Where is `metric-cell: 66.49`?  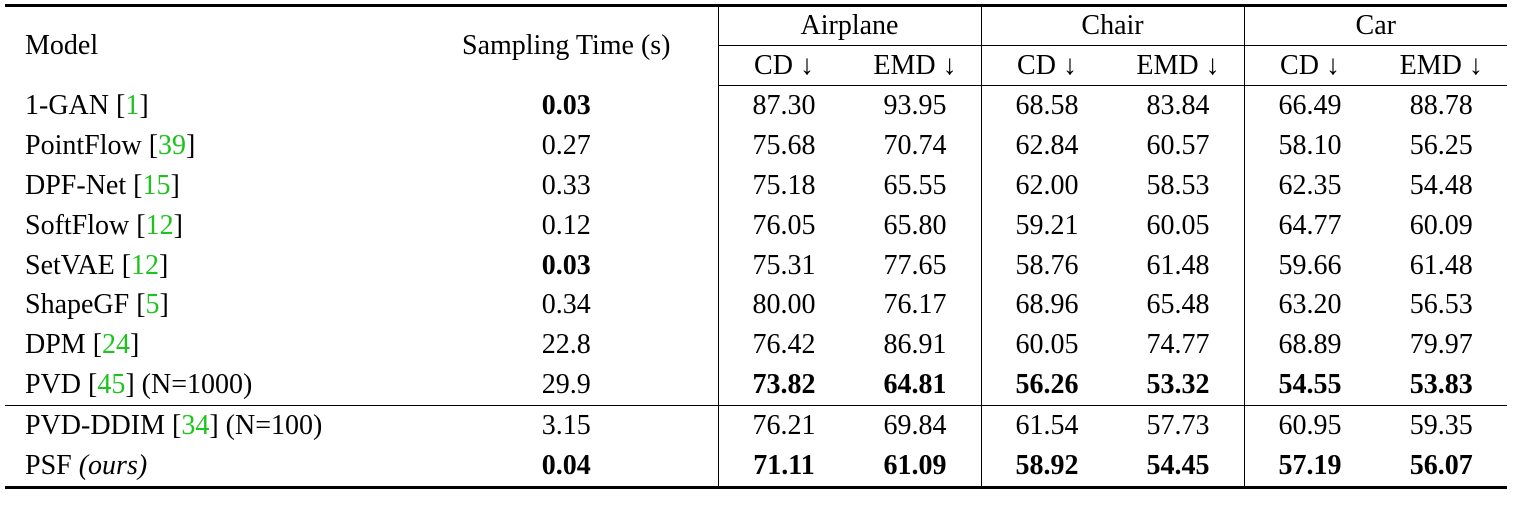 metric-cell: 66.49 is located at coordinates (1309, 105).